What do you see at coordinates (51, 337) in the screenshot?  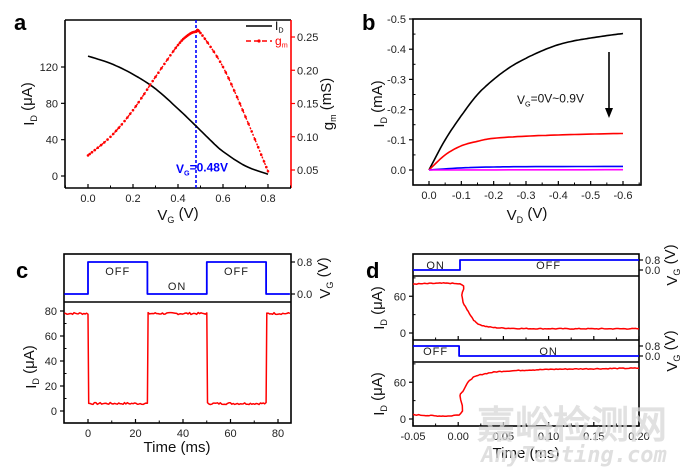 I see `panel-c-id-label: 60` at bounding box center [51, 337].